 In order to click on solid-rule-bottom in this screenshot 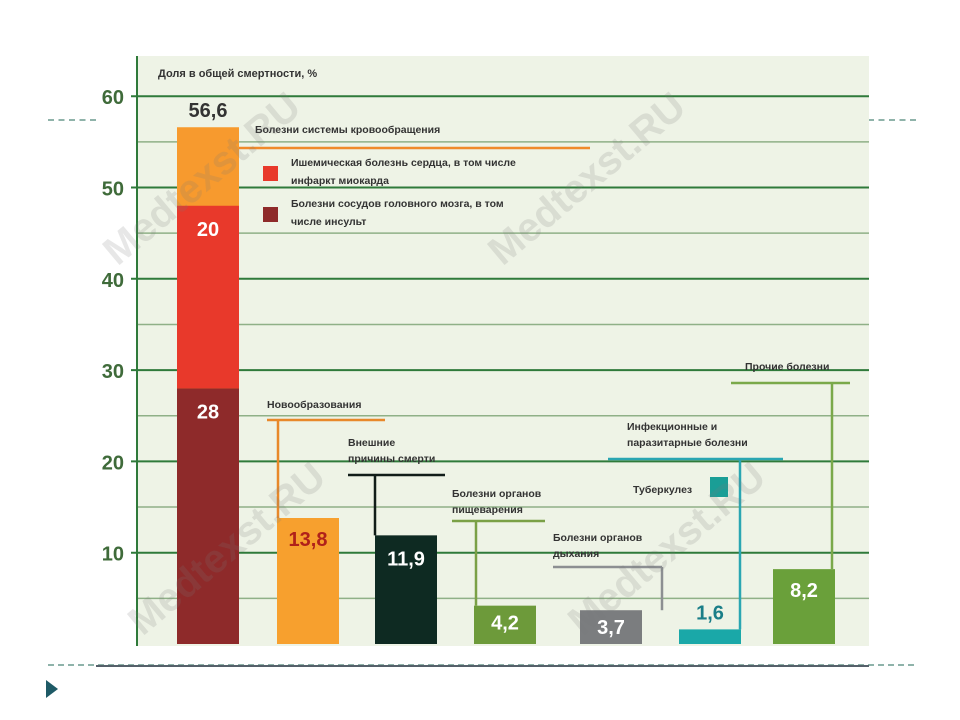, I will do `click(482, 666)`.